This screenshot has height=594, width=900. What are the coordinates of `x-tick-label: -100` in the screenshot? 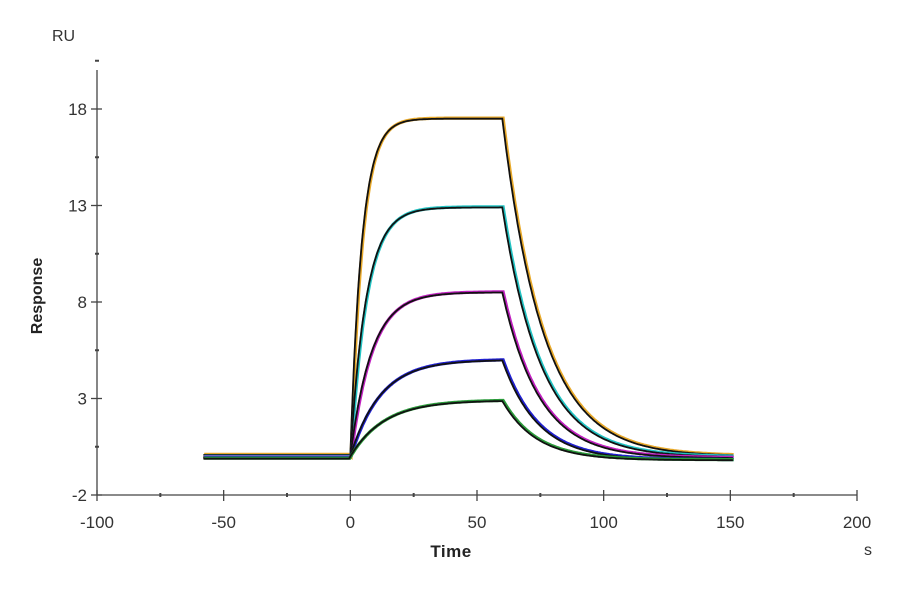 It's located at (97, 522).